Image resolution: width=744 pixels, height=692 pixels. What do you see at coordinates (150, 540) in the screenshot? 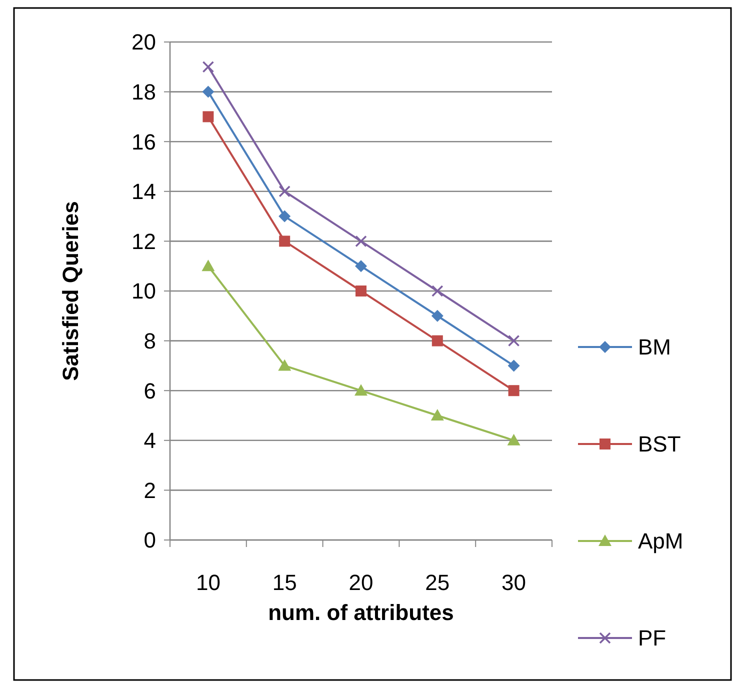
I see `y-tick-label: 0` at bounding box center [150, 540].